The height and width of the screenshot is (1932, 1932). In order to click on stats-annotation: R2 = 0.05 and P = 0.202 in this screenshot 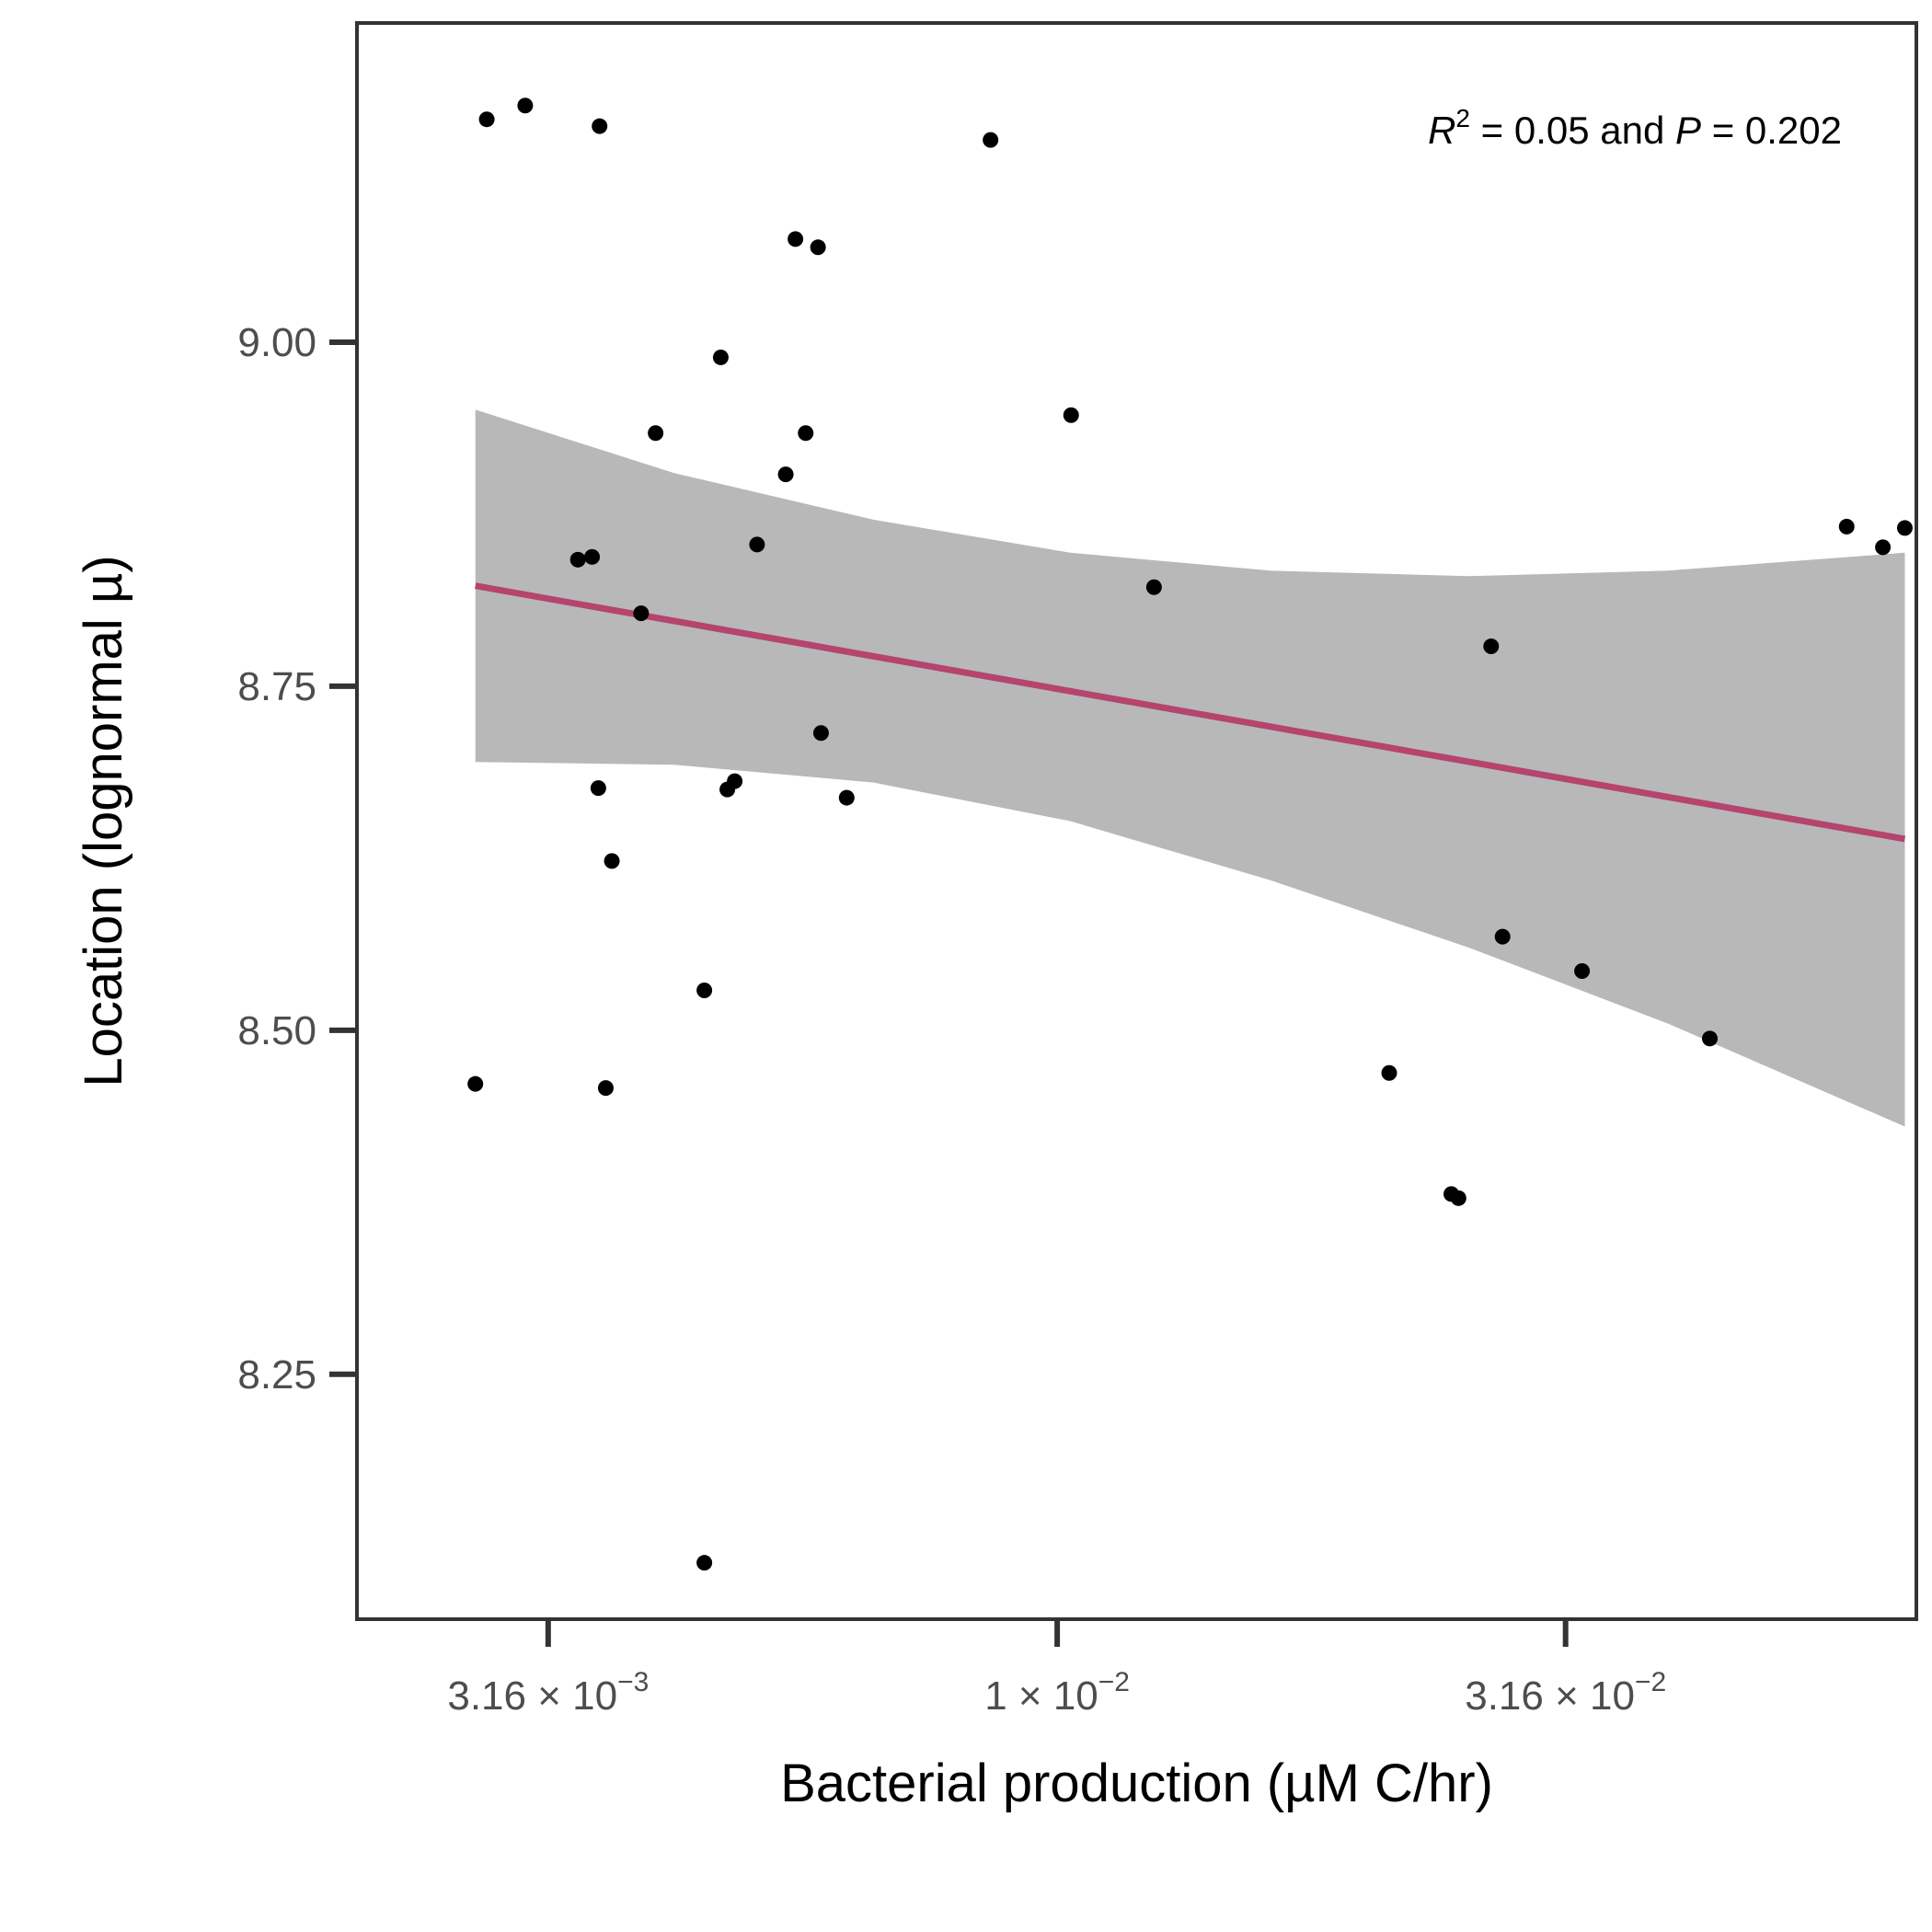, I will do `click(1635, 128)`.